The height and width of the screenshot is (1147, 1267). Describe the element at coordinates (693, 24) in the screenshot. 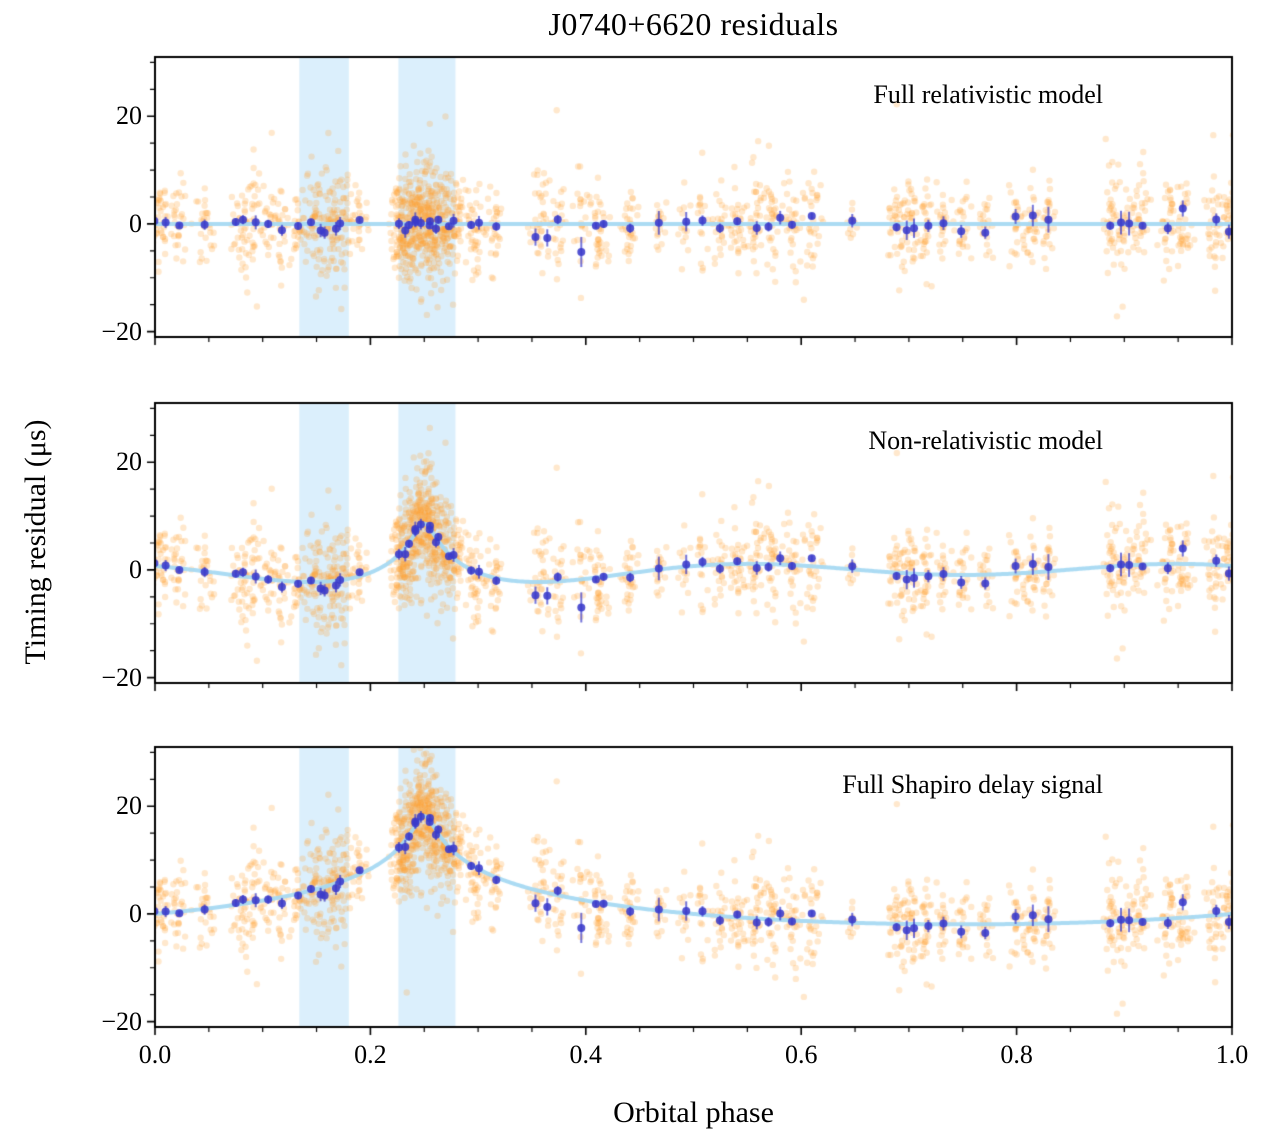

I see `chart-title: J0740+6620 residuals` at that location.